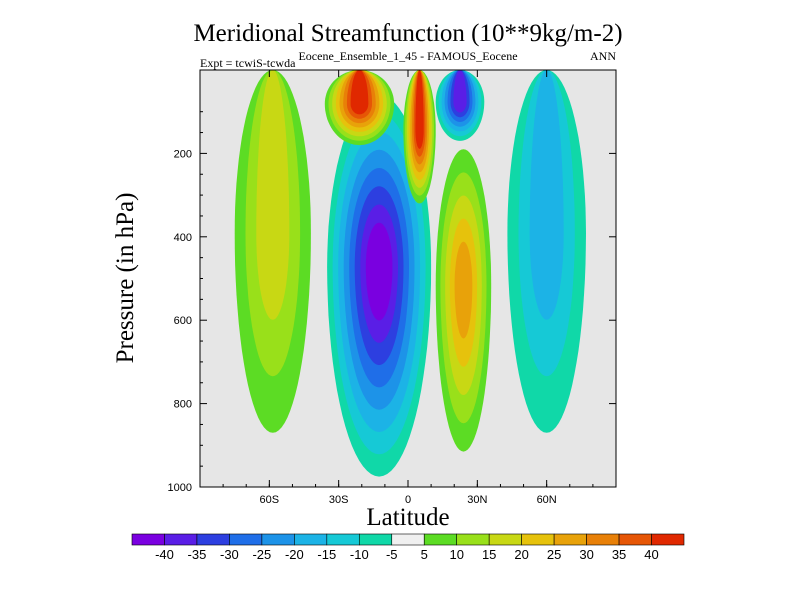 The height and width of the screenshot is (600, 800). Describe the element at coordinates (424, 554) in the screenshot. I see `colorbar-label: 5` at that location.